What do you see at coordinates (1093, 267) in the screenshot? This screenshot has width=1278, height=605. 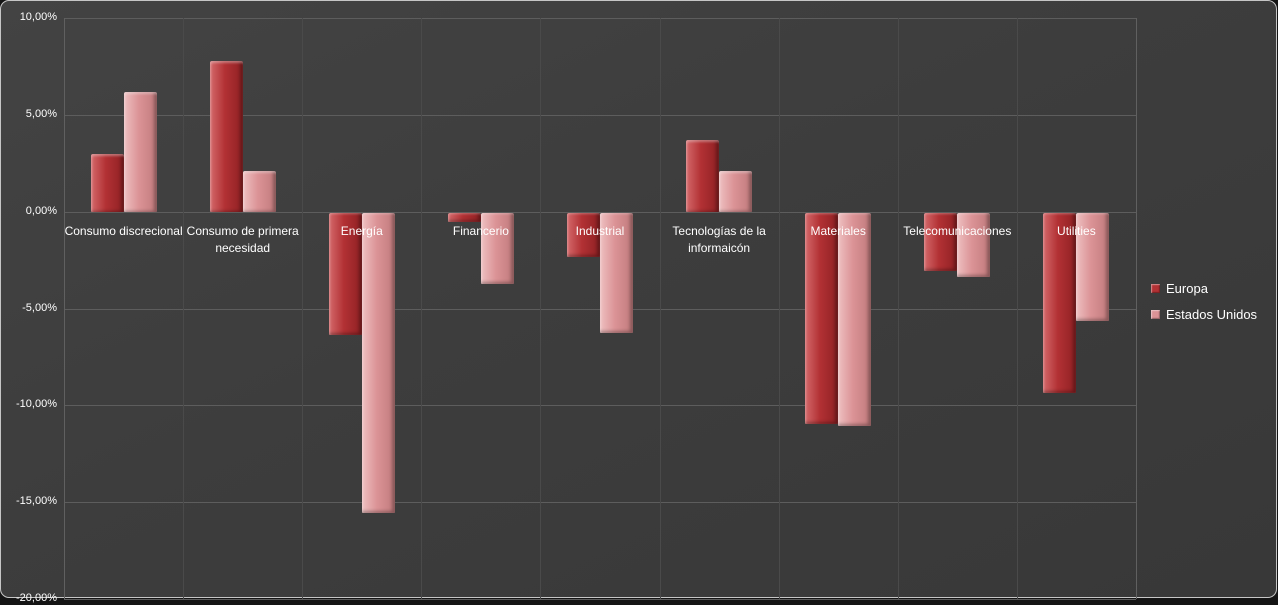 I see `bar-estados-unidos-utilities` at bounding box center [1093, 267].